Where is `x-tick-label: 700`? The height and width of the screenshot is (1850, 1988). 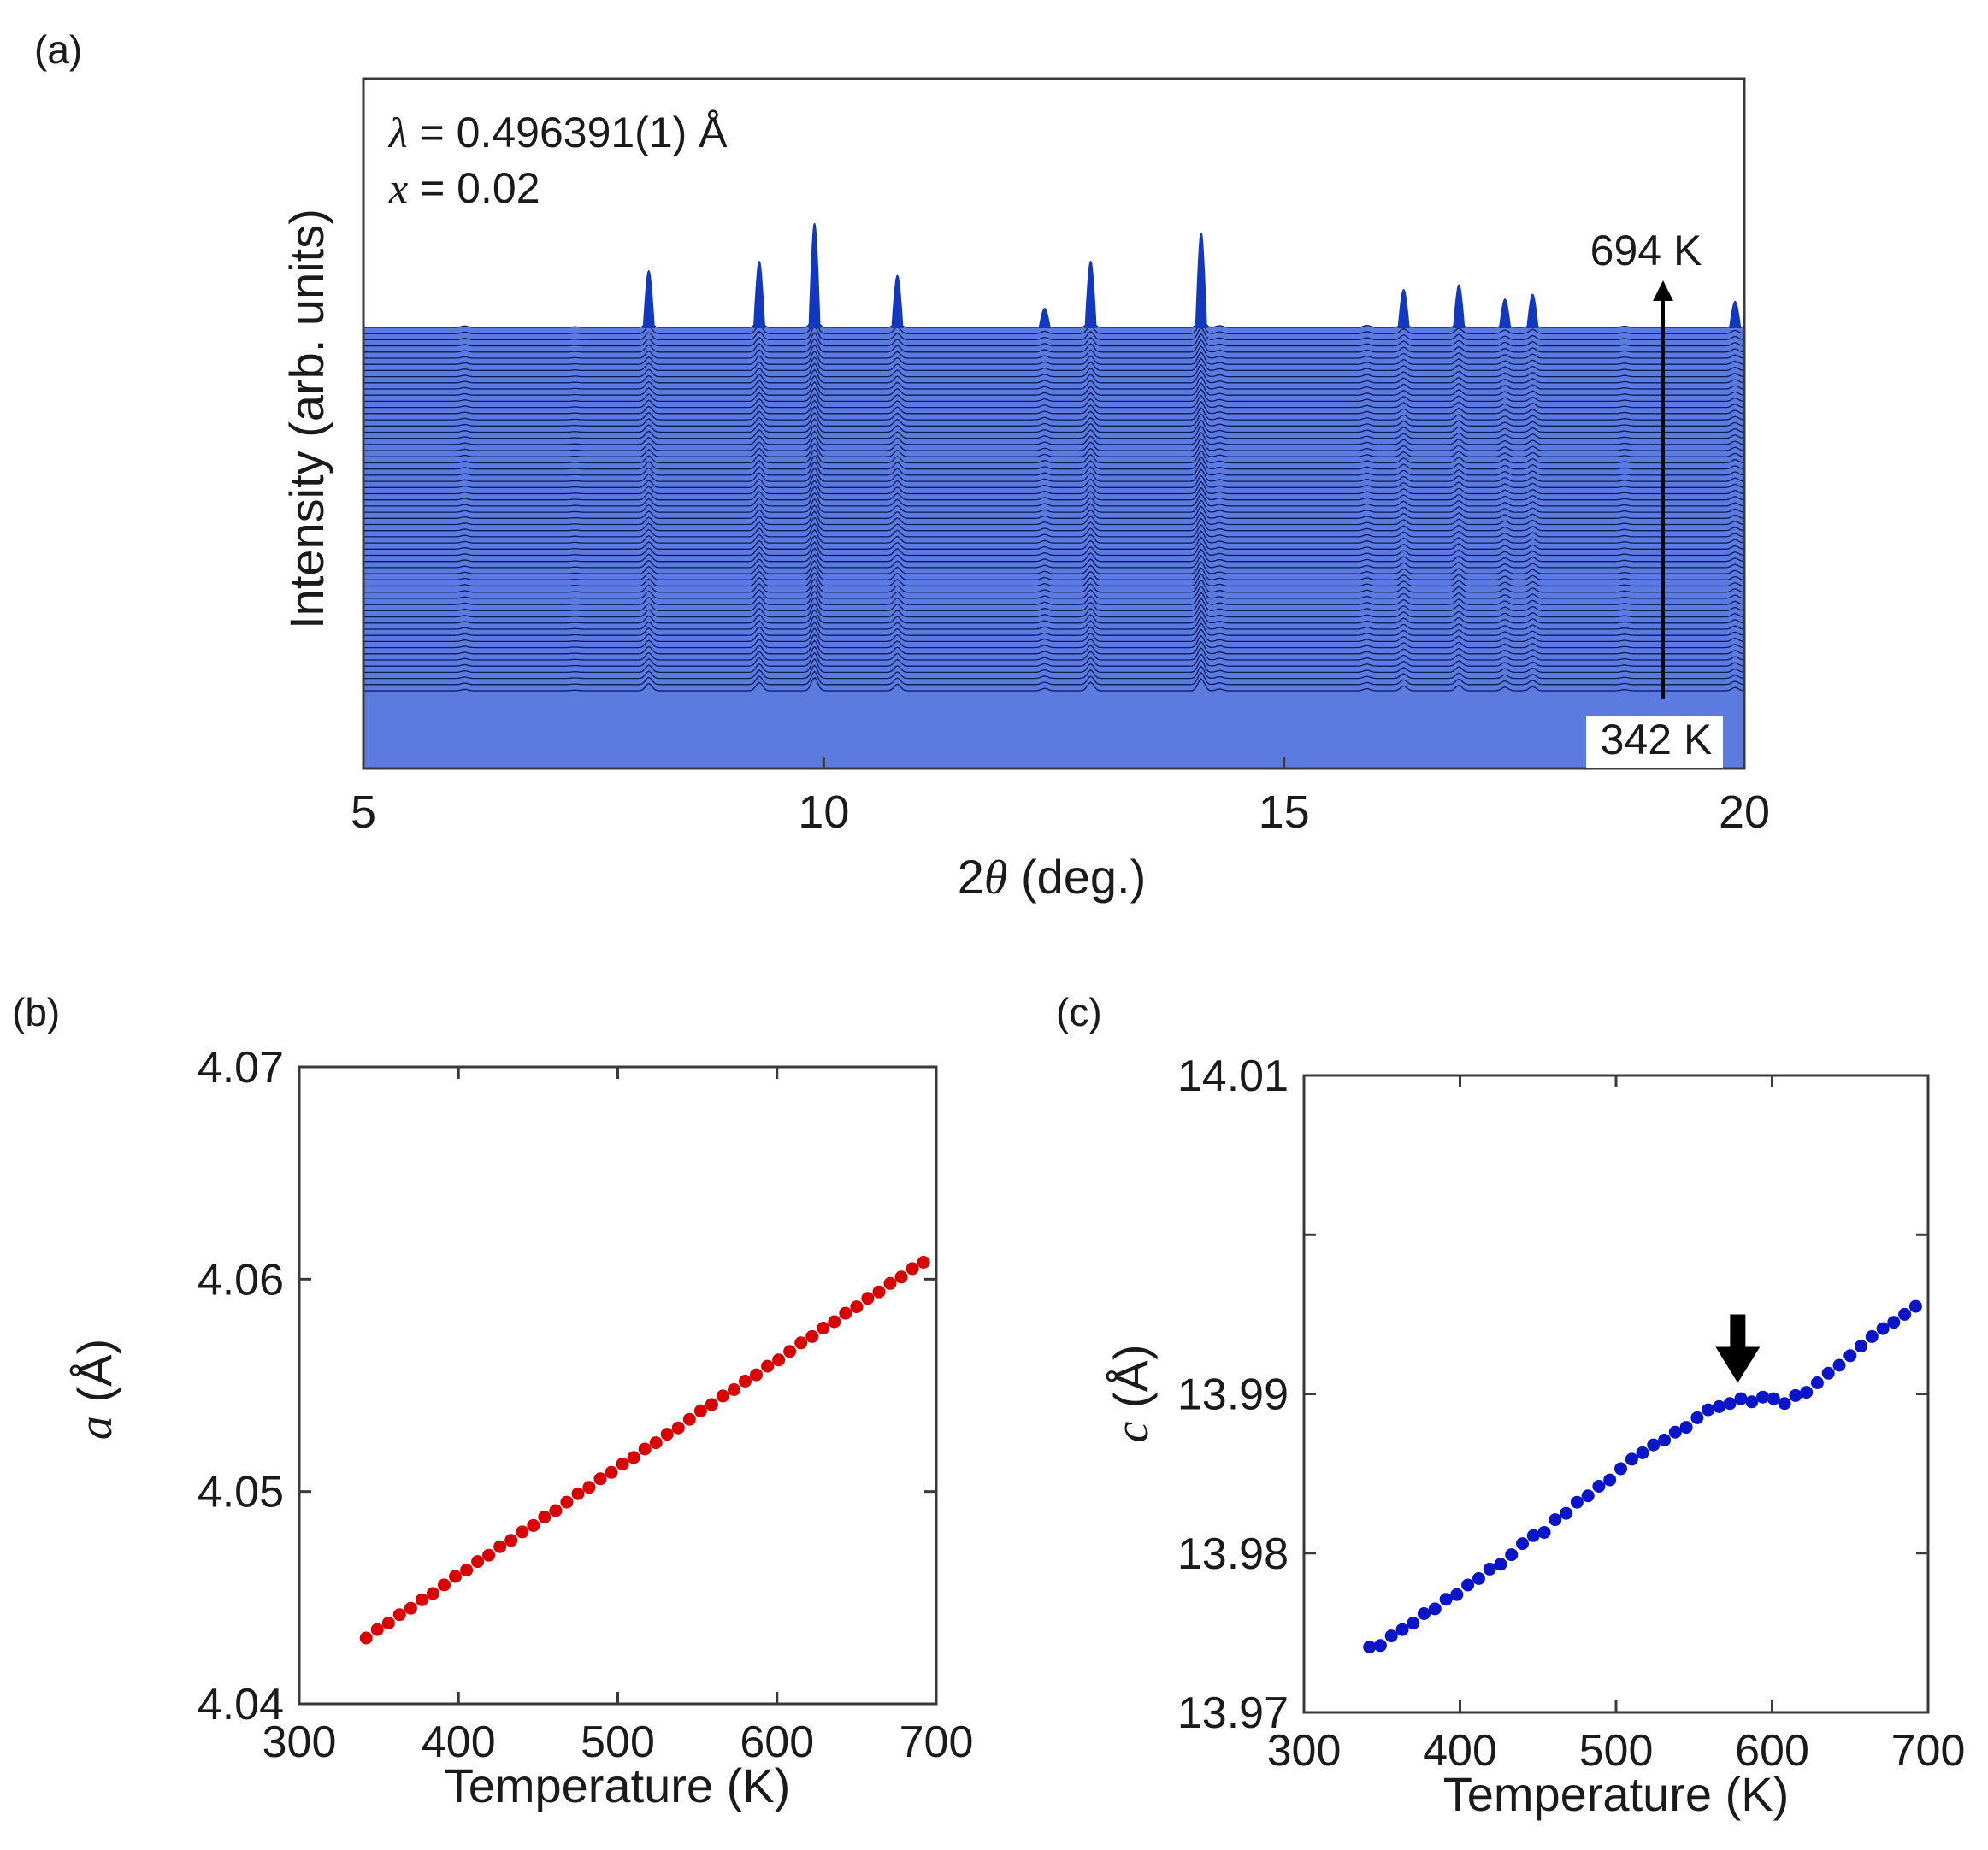 x-tick-label: 700 is located at coordinates (1928, 1751).